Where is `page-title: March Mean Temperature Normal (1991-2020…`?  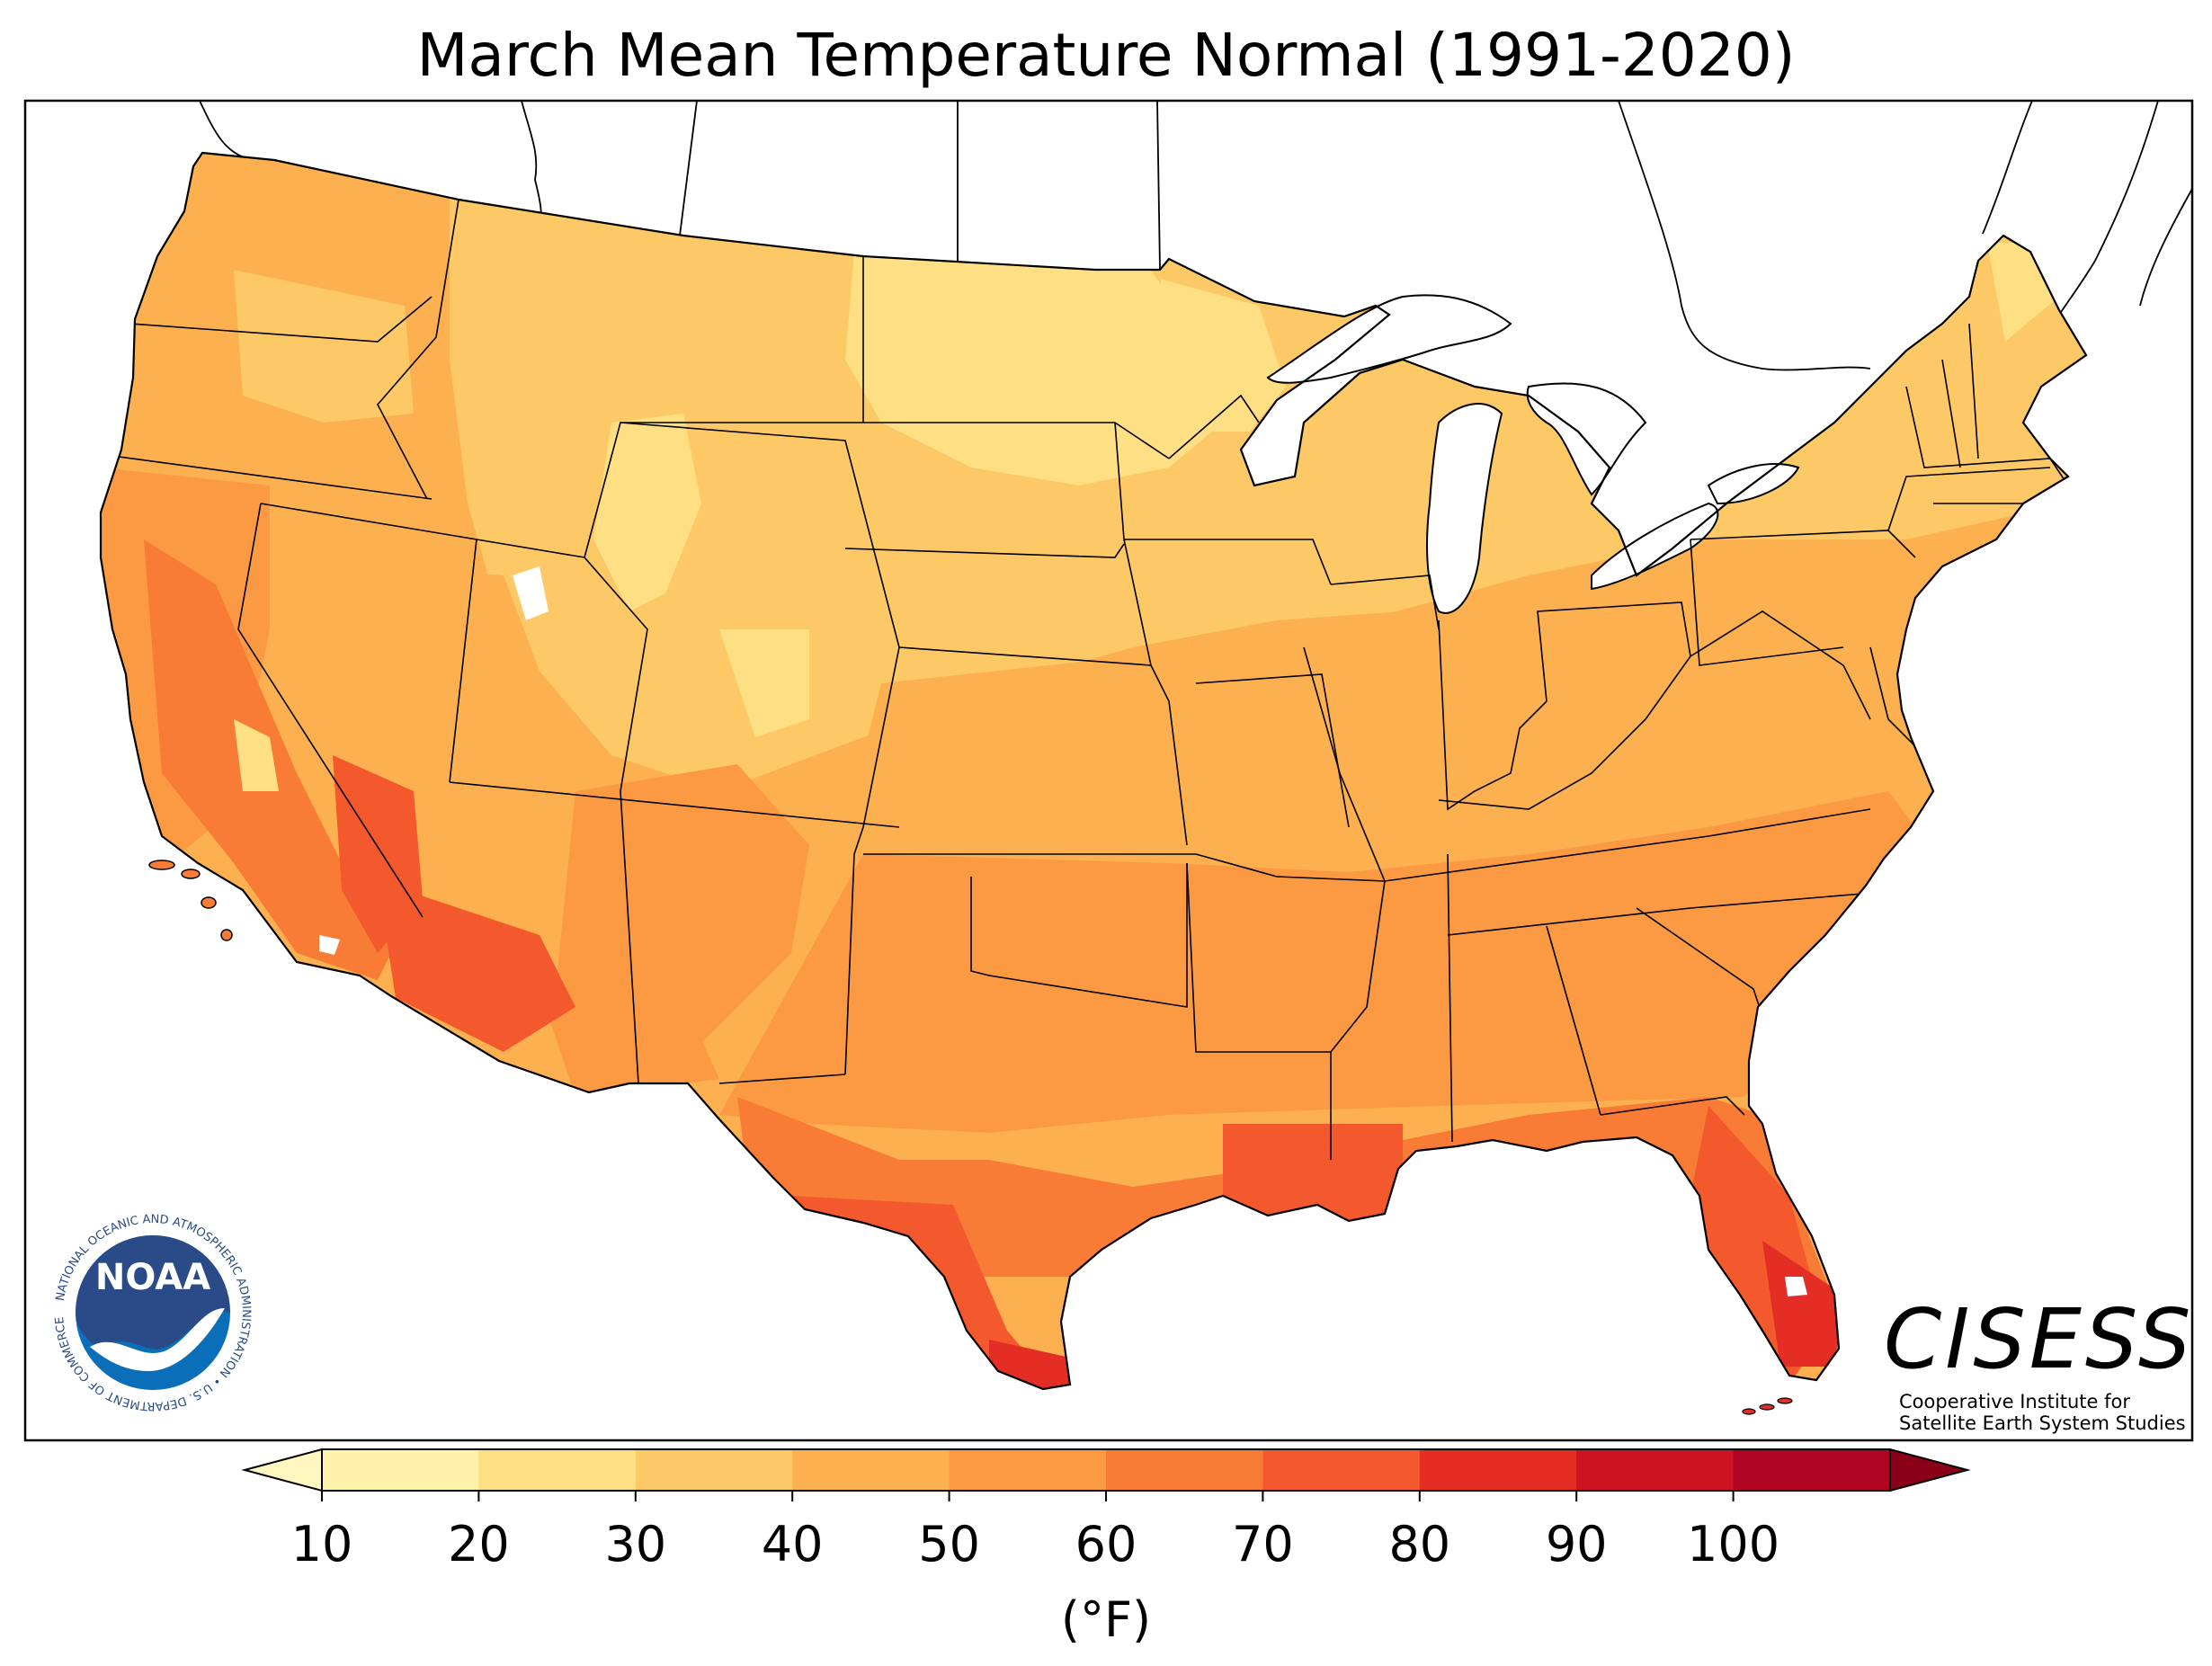
page-title: March Mean Temperature Normal (1991-2020… is located at coordinates (1106, 55).